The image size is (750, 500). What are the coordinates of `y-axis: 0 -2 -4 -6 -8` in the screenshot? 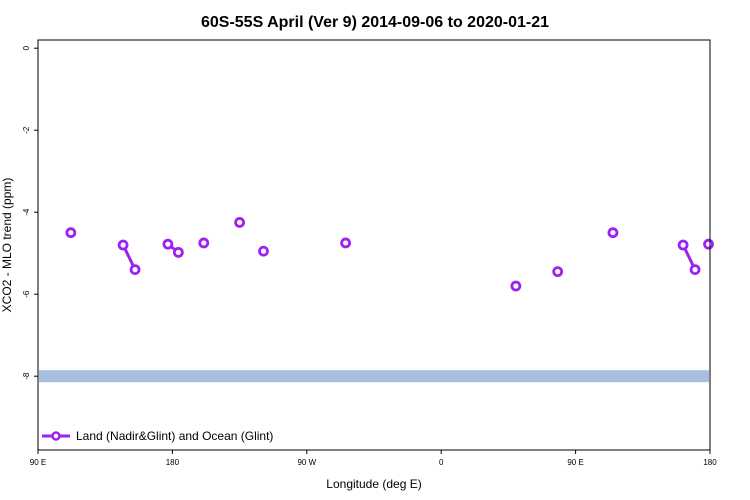 It's located at (30, 212).